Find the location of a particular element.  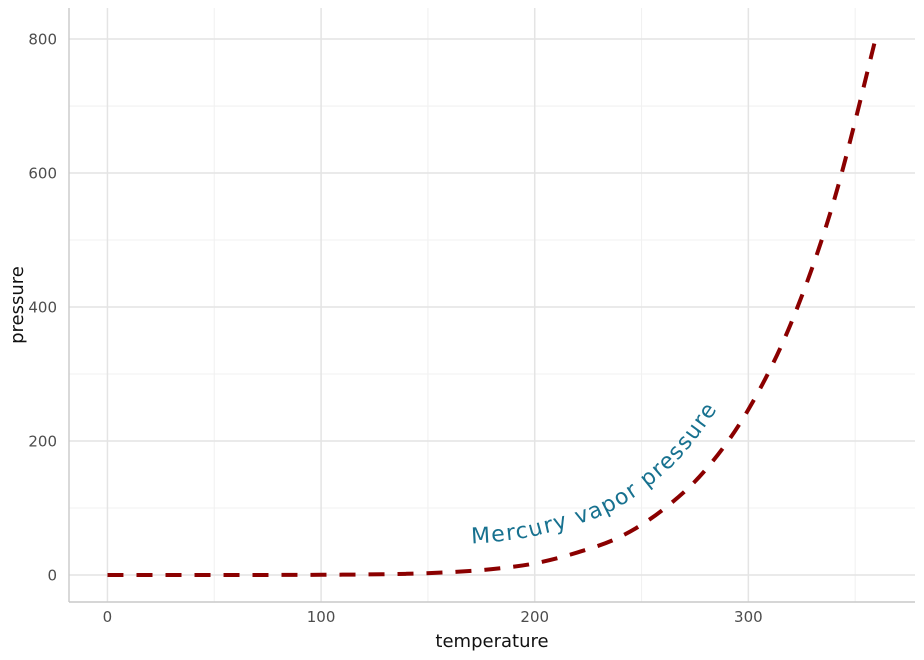

x-tick-label: 0 is located at coordinates (108, 617).